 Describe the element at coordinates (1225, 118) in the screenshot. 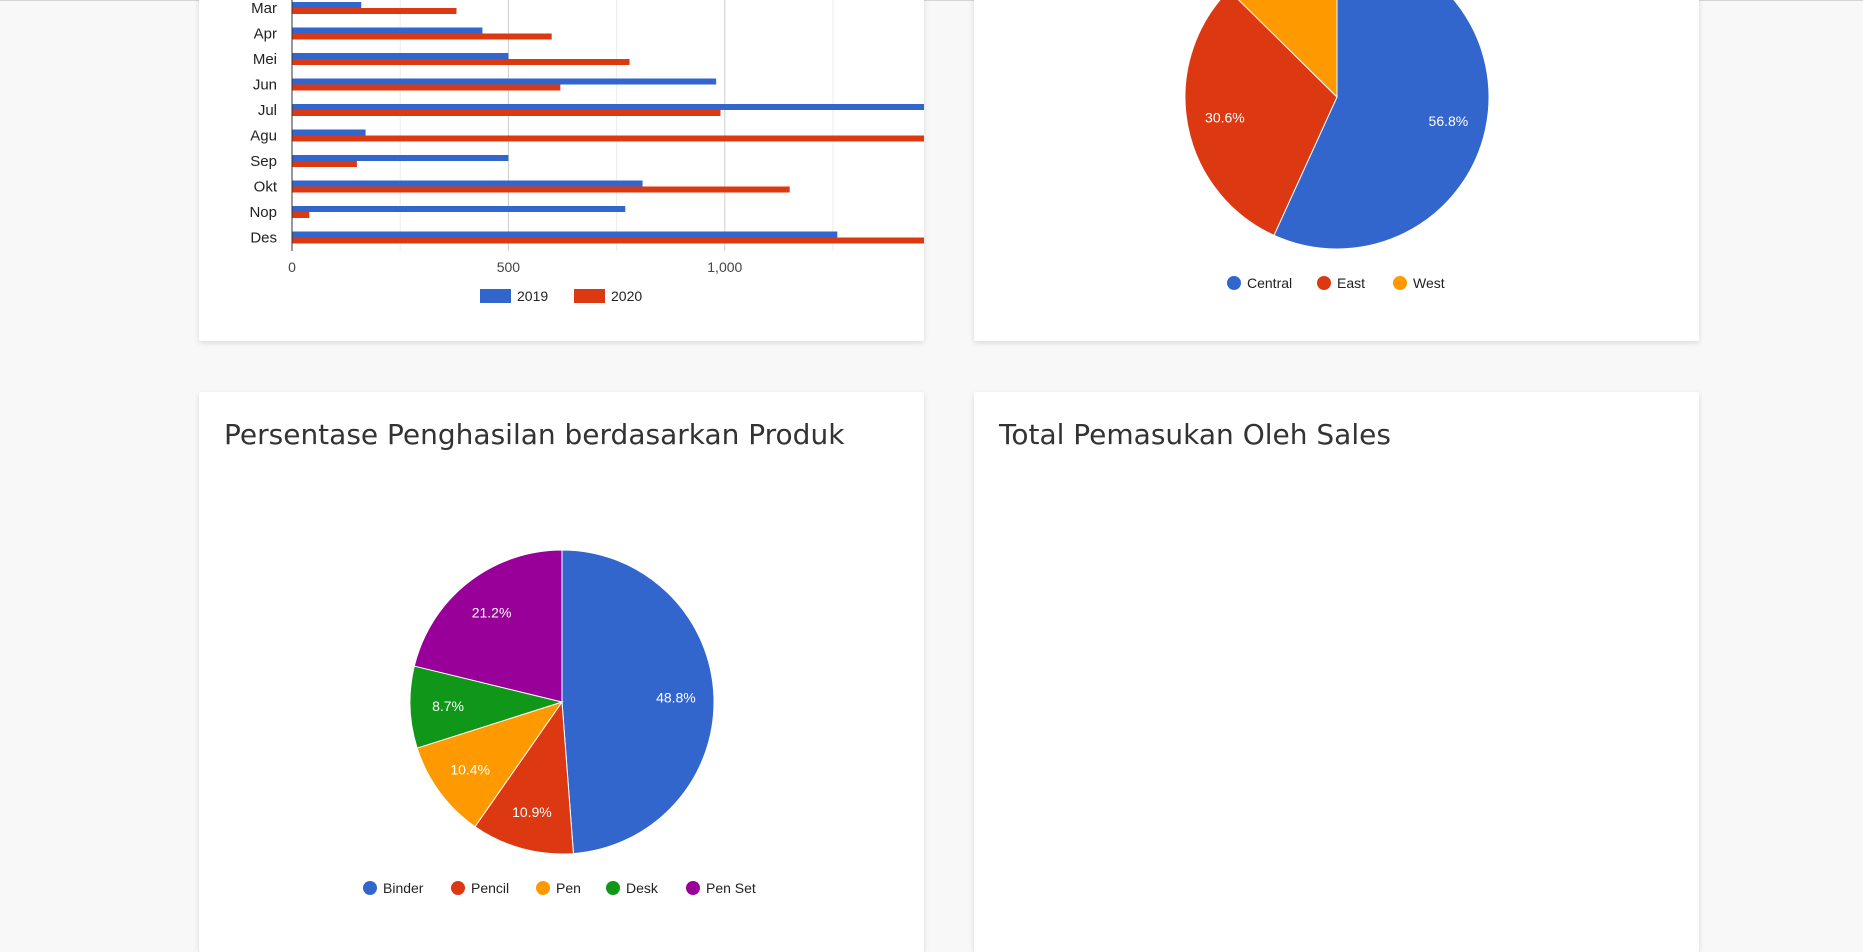

I see `pie-value-label: 30.6%` at that location.